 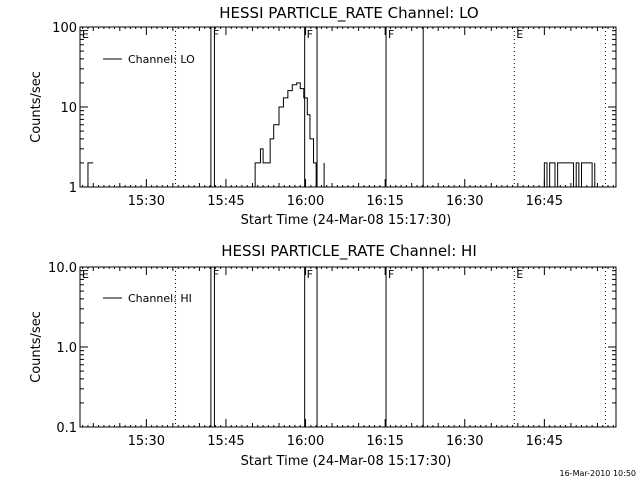 I want to click on y-tick-label: 10, so click(x=68, y=108).